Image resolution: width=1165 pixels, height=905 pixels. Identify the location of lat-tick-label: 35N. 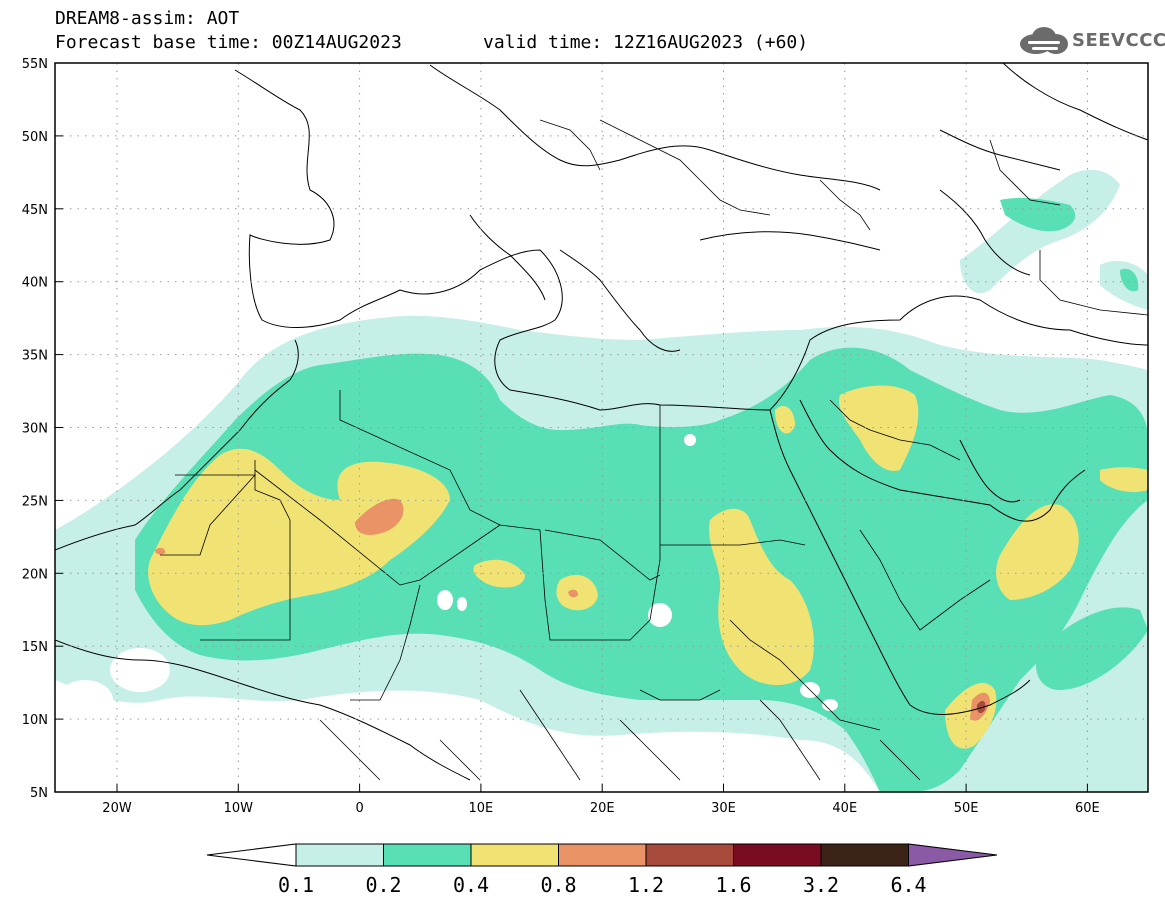
(35, 356).